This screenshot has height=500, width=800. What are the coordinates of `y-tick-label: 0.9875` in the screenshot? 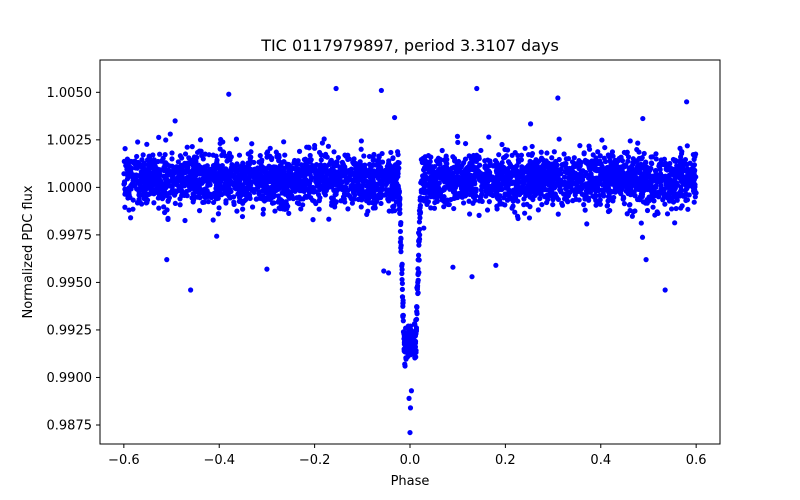 It's located at (70, 425).